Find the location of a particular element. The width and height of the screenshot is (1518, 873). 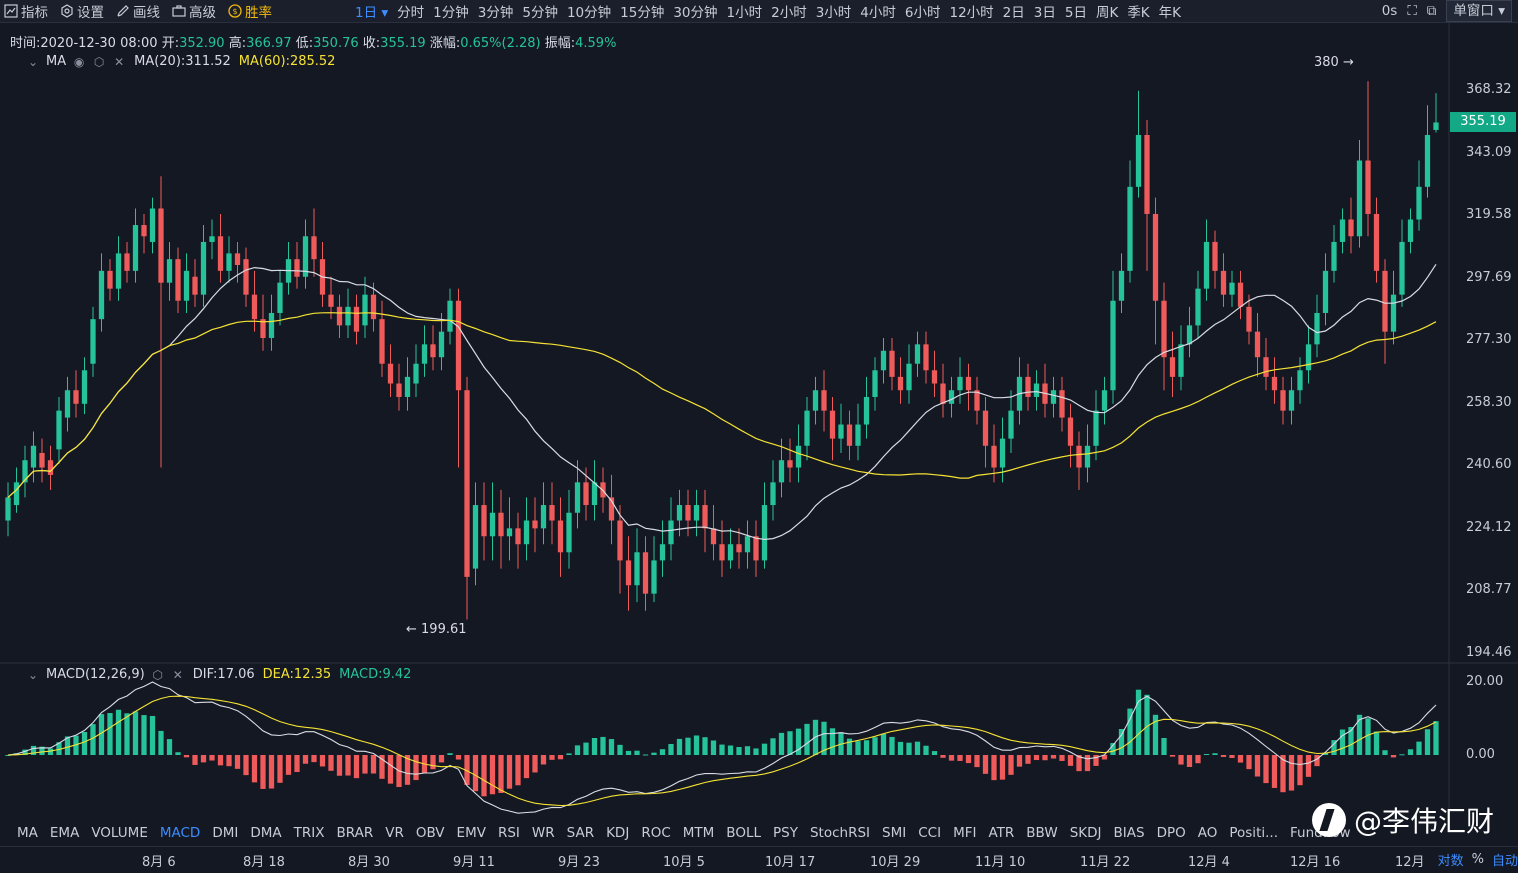

macd-settings-hex-icon: ⬡ is located at coordinates (157, 674).